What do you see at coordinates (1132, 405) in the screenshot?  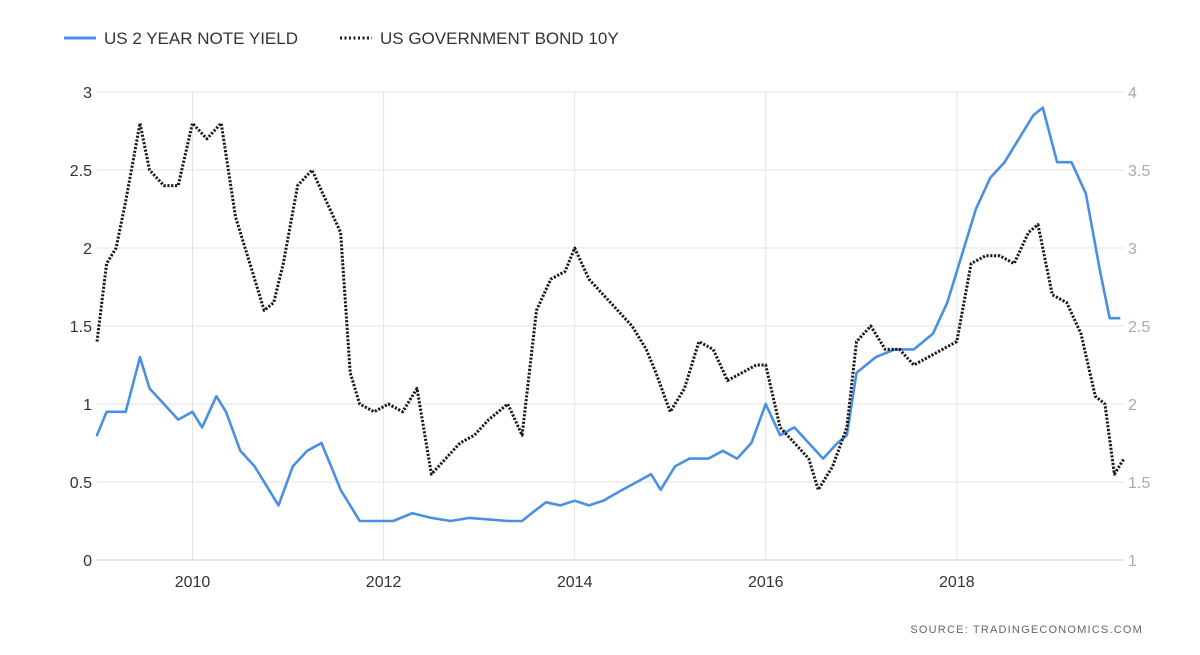 I see `y-right-tick-label: 2` at bounding box center [1132, 405].